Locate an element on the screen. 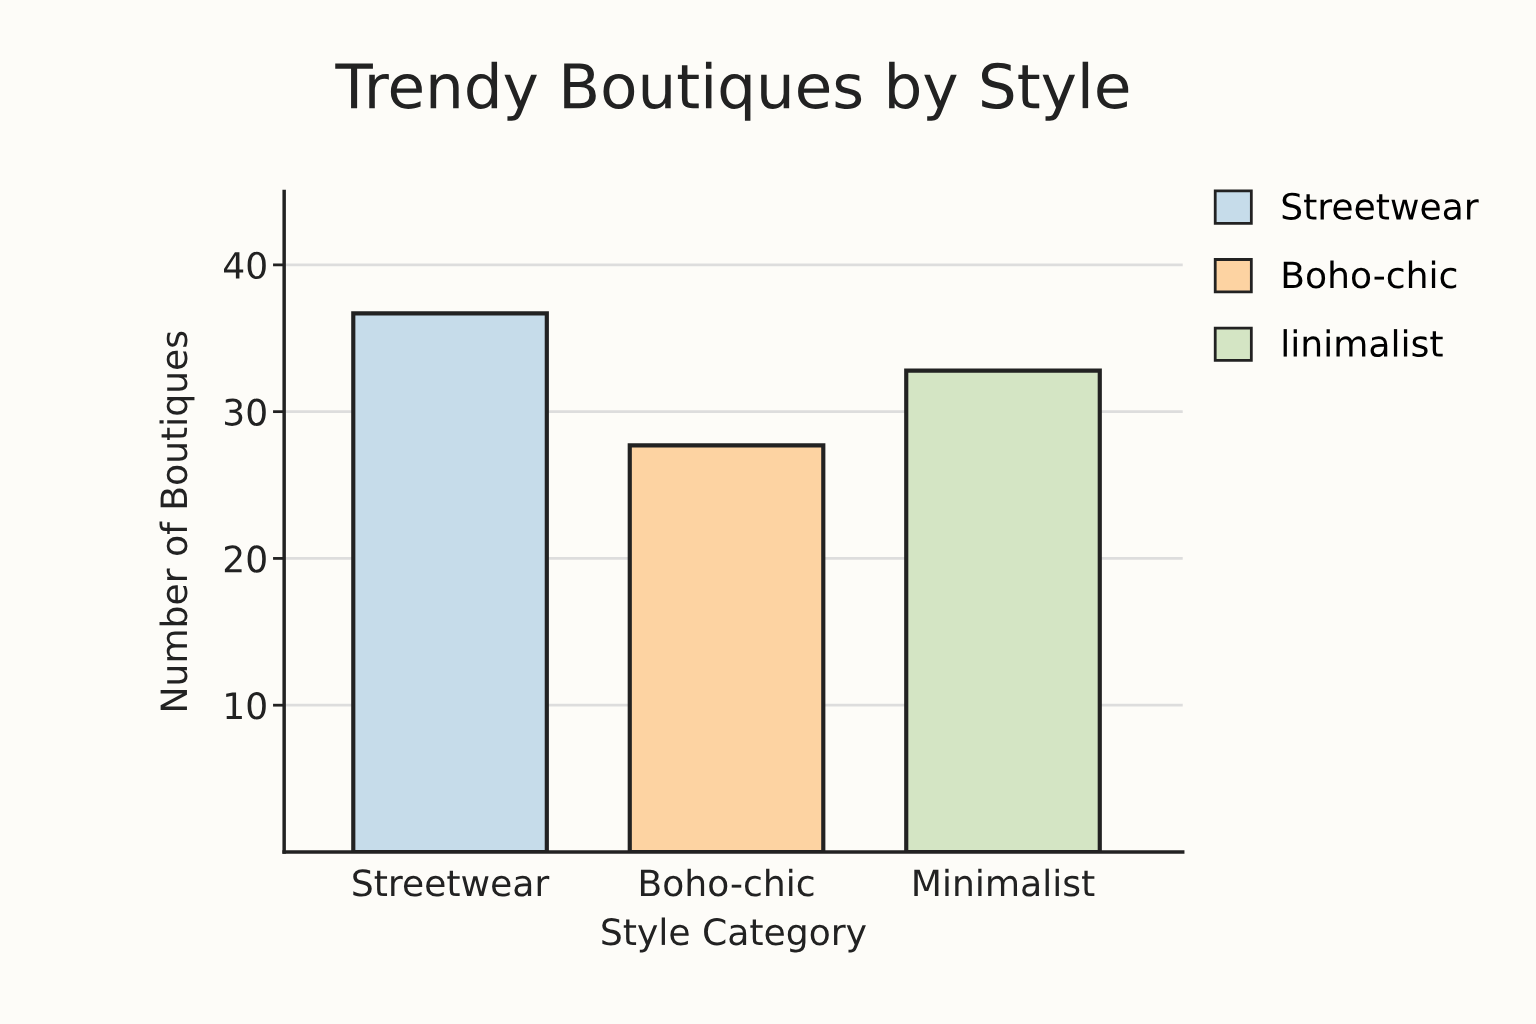 The image size is (1536, 1024). x-tick-label: Streetwear is located at coordinates (451, 883).